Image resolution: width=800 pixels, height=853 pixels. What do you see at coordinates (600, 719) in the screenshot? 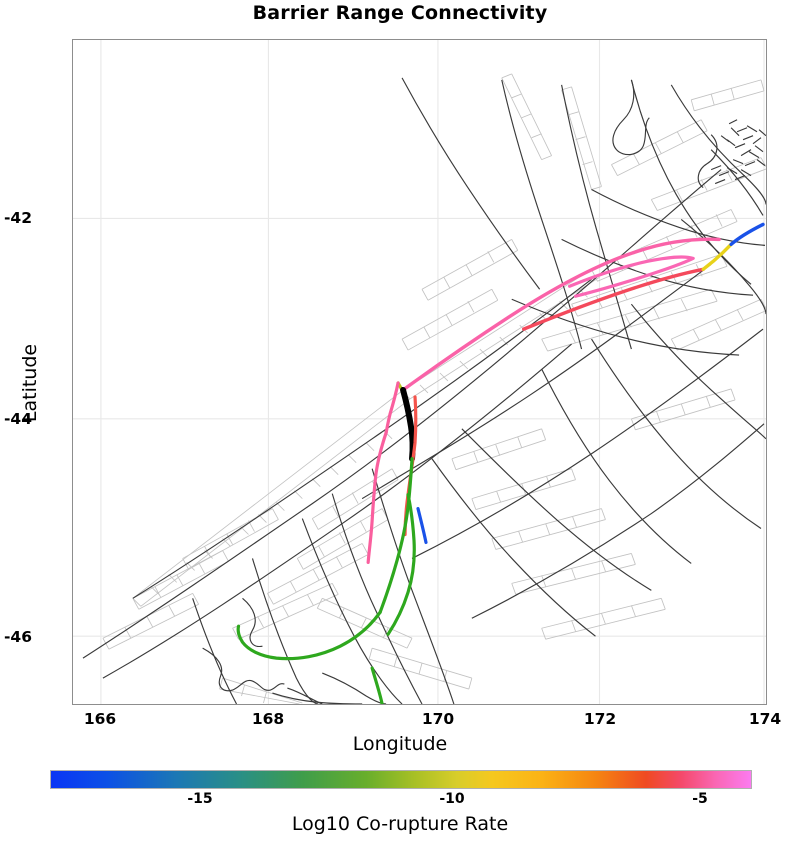
I see `xtick-label: 172` at bounding box center [600, 719].